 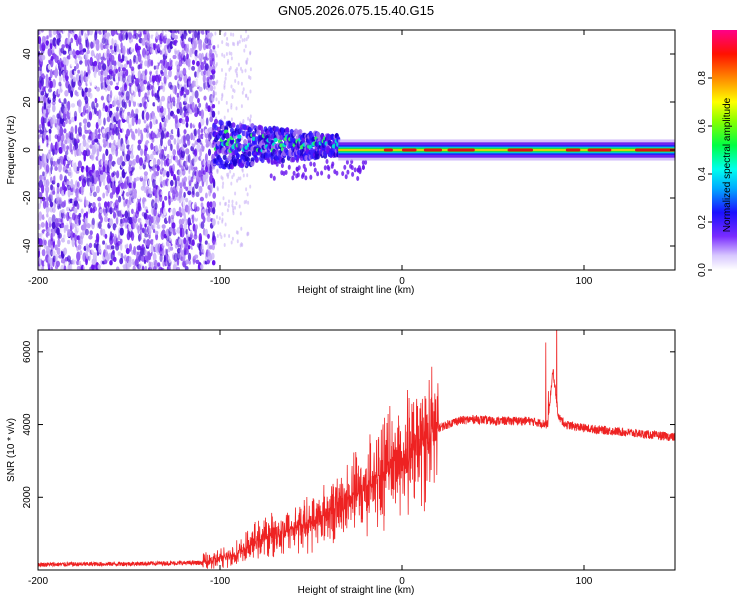 I want to click on colorbar-gradient, so click(x=724, y=150).